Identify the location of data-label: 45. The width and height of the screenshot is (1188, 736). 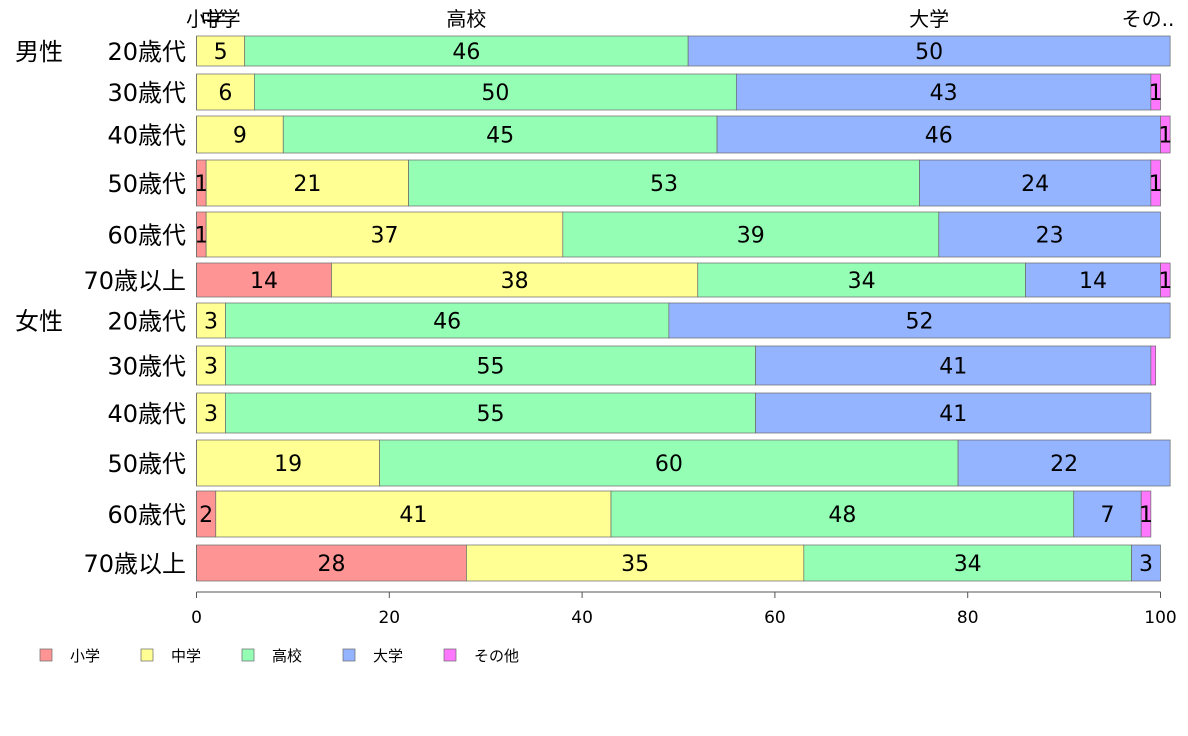
(500, 136).